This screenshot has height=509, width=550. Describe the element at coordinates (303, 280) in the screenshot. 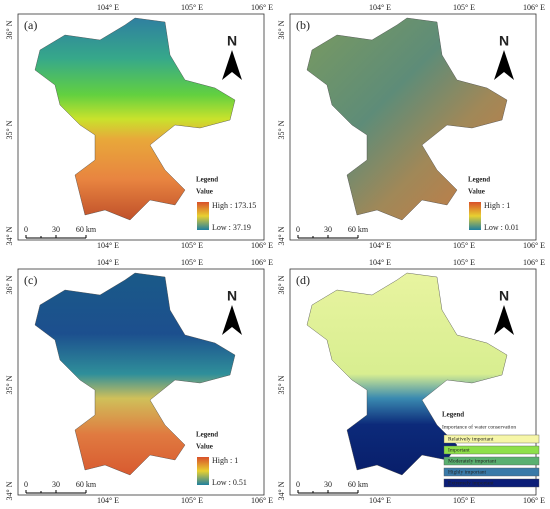

I see `panel-label: (d)` at that location.